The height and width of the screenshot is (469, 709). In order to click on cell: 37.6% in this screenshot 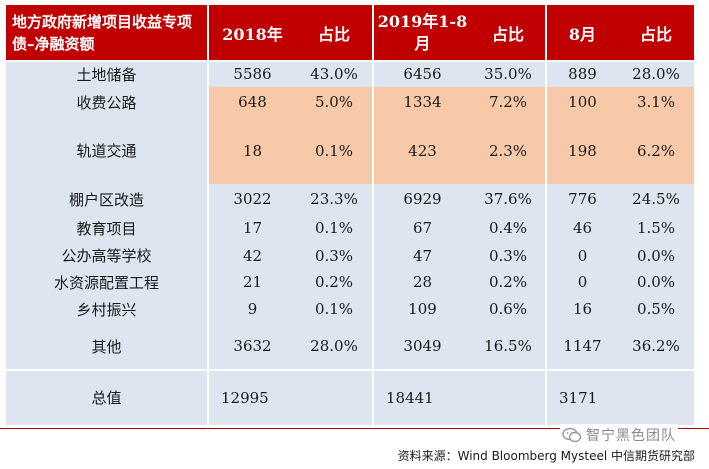, I will do `click(508, 199)`.